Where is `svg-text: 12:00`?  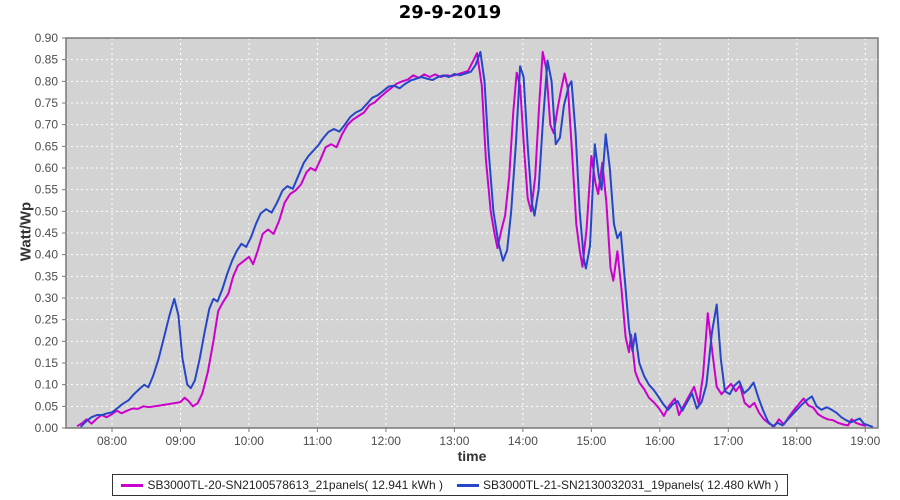
svg-text: 12:00 is located at coordinates (386, 441).